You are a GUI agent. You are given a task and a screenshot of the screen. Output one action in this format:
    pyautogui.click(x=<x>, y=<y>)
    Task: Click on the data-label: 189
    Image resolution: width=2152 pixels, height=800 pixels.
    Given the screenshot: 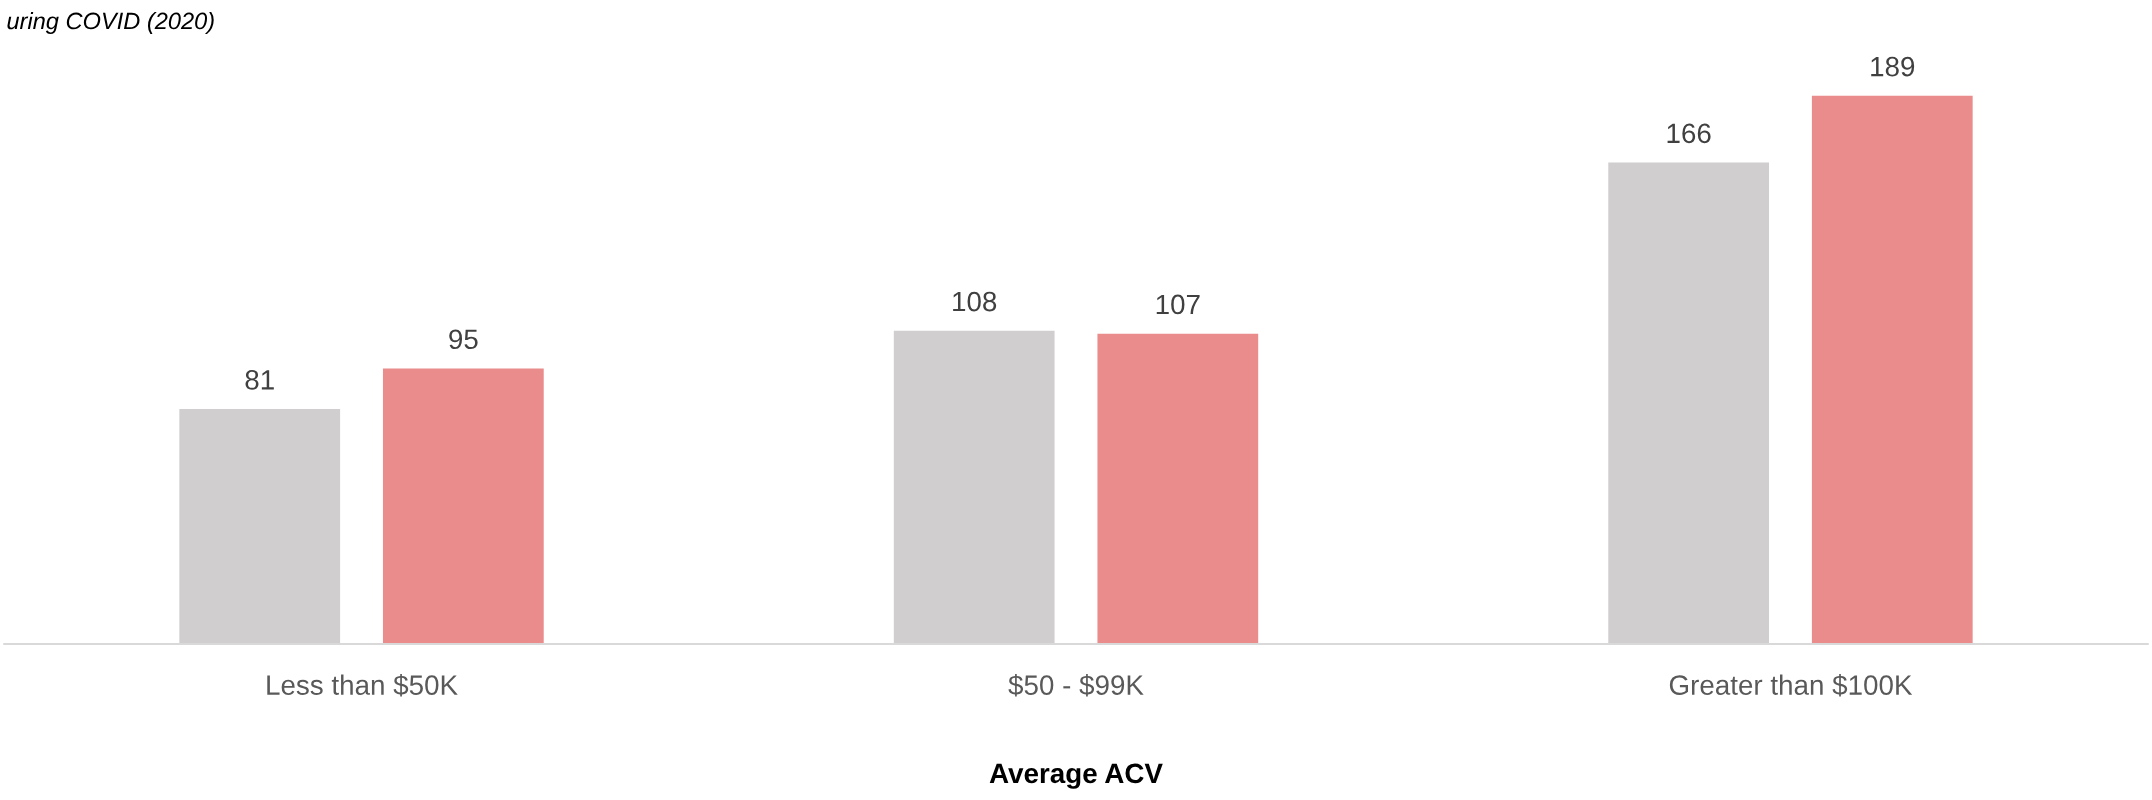 What is the action you would take?
    pyautogui.click(x=1893, y=66)
    